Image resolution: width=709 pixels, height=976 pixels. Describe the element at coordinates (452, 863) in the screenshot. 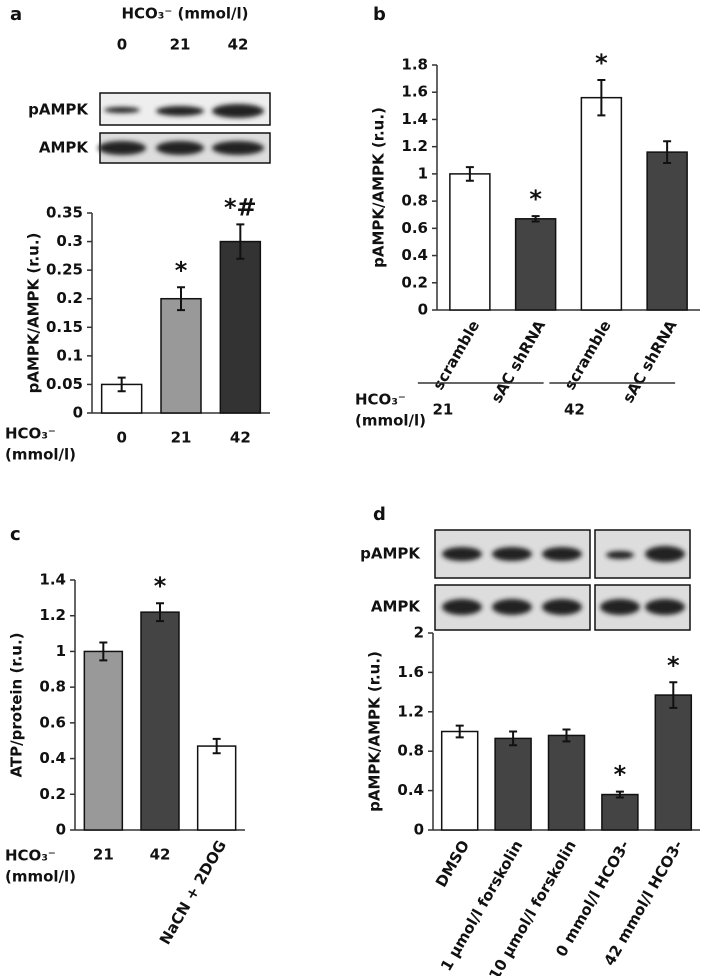

I see `x-tick-label: DMSO` at that location.